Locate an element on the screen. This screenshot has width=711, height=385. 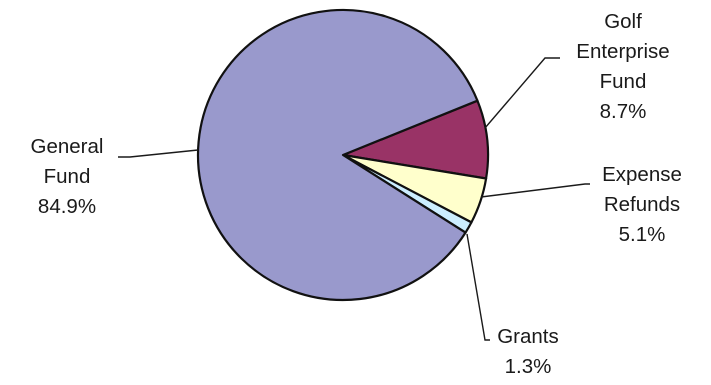
leader-line-general-fund is located at coordinates (158, 153).